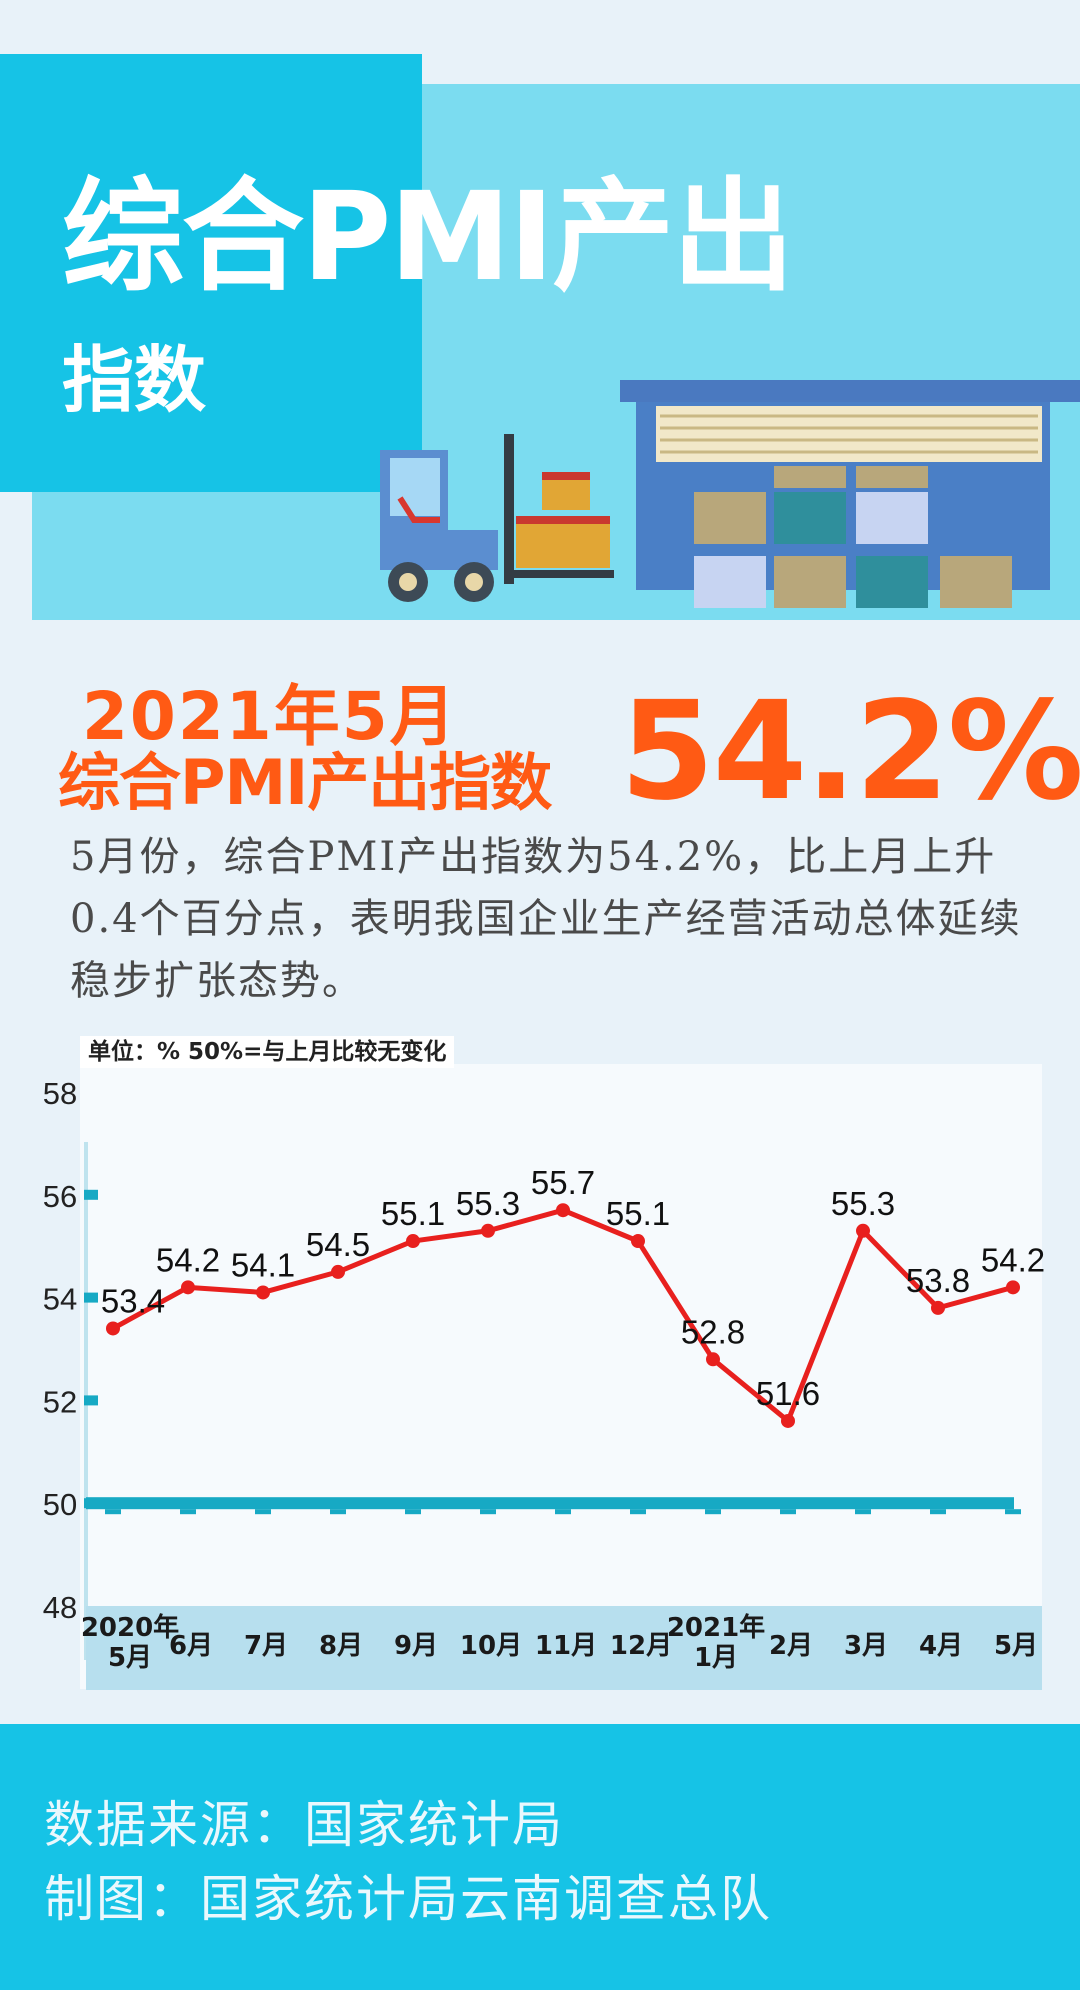 Image resolution: width=1080 pixels, height=1990 pixels. What do you see at coordinates (60, 1299) in the screenshot?
I see `y-tick-label: 54` at bounding box center [60, 1299].